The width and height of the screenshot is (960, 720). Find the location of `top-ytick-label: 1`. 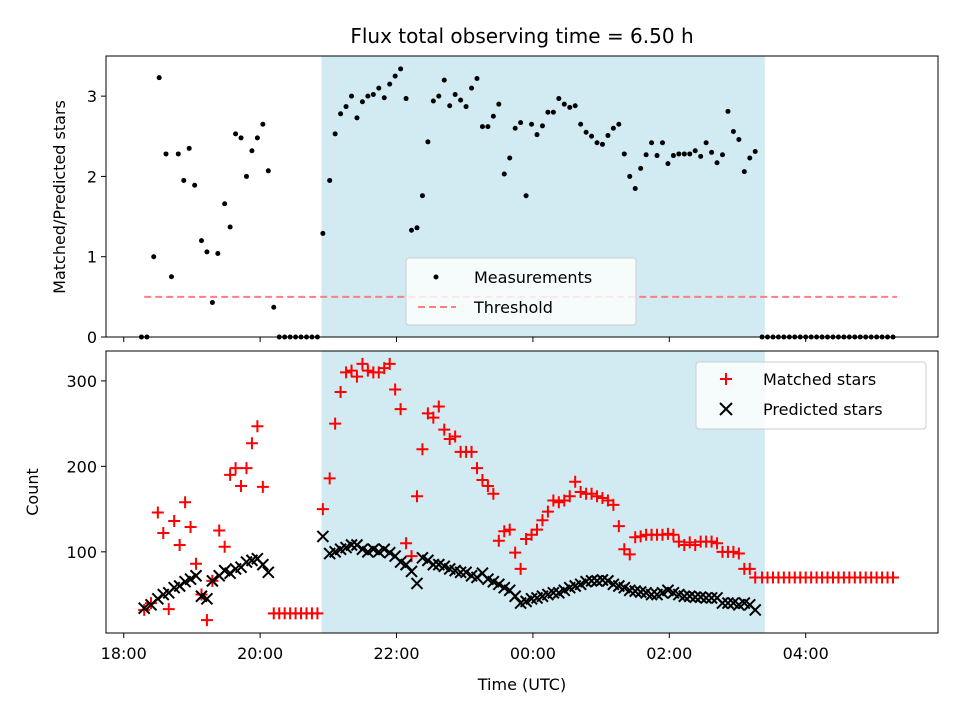

top-ytick-label: 1 is located at coordinates (92, 257).